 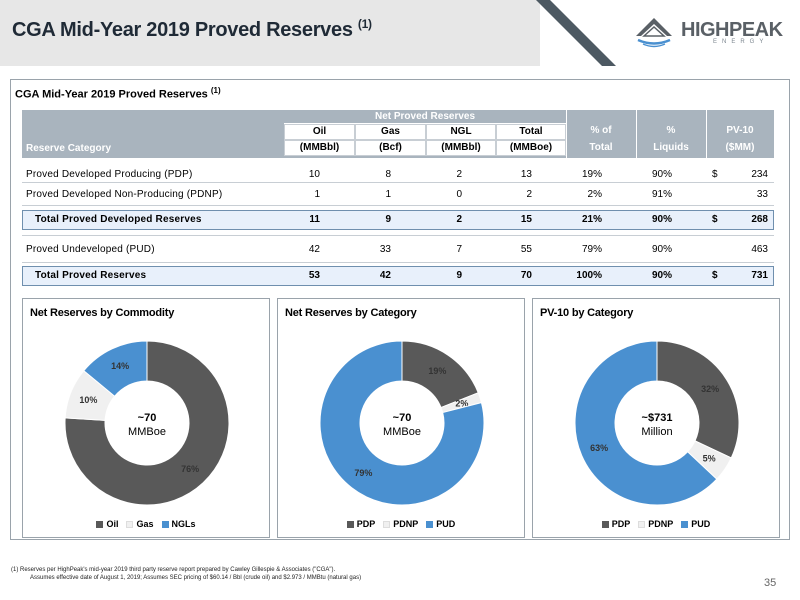 I want to click on donut-slice-oil, so click(x=147, y=423).